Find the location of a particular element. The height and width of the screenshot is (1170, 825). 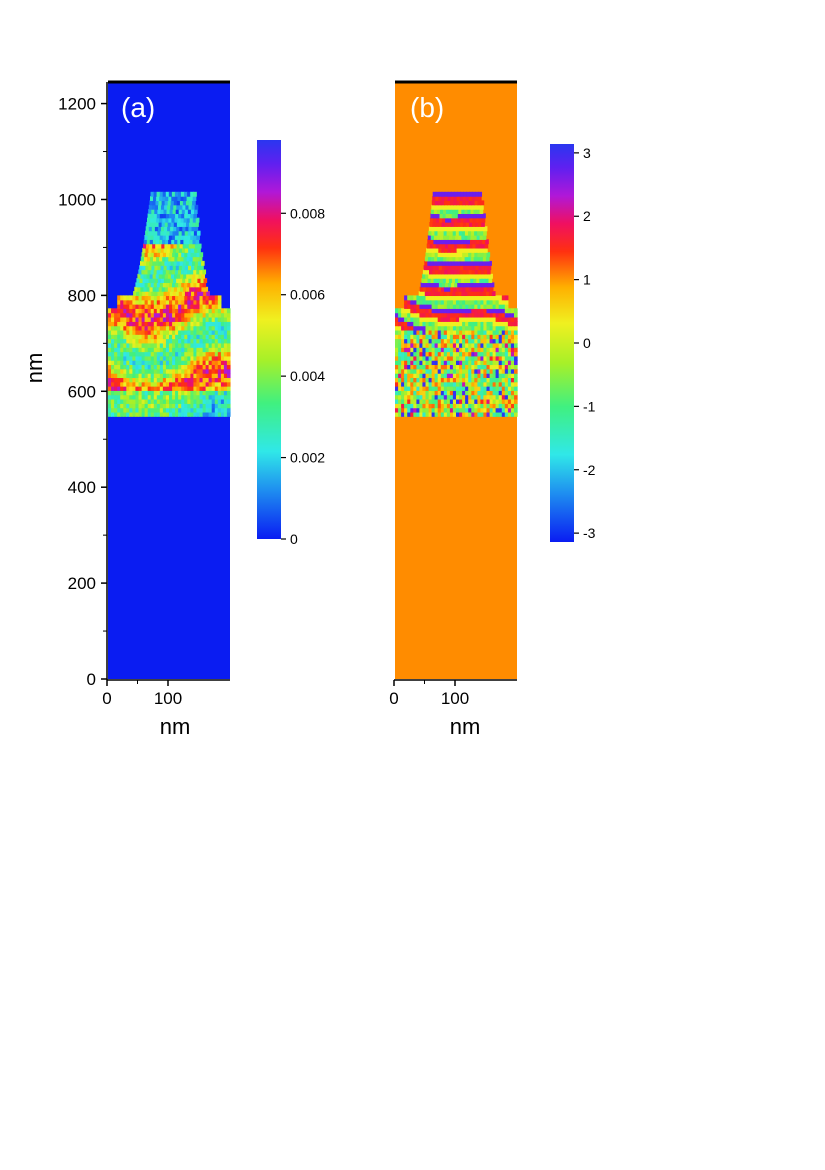

y-tick-label: 0 is located at coordinates (91, 679).